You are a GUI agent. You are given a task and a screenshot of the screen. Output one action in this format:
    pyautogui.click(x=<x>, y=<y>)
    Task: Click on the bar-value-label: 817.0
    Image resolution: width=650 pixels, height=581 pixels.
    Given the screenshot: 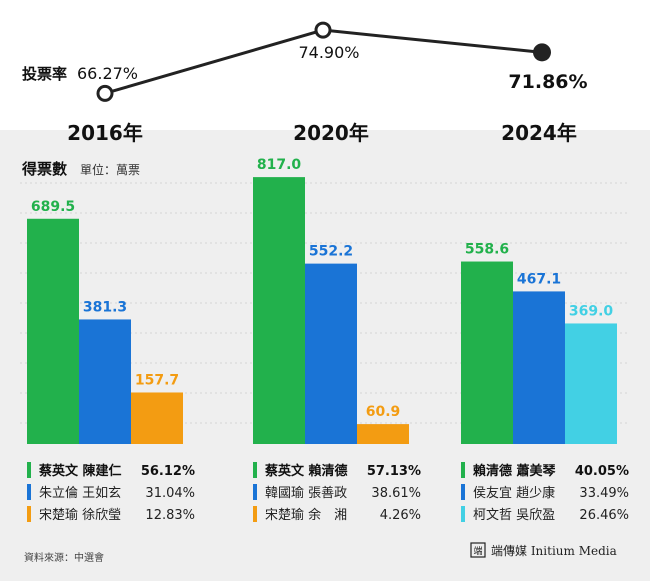 What is the action you would take?
    pyautogui.click(x=279, y=165)
    